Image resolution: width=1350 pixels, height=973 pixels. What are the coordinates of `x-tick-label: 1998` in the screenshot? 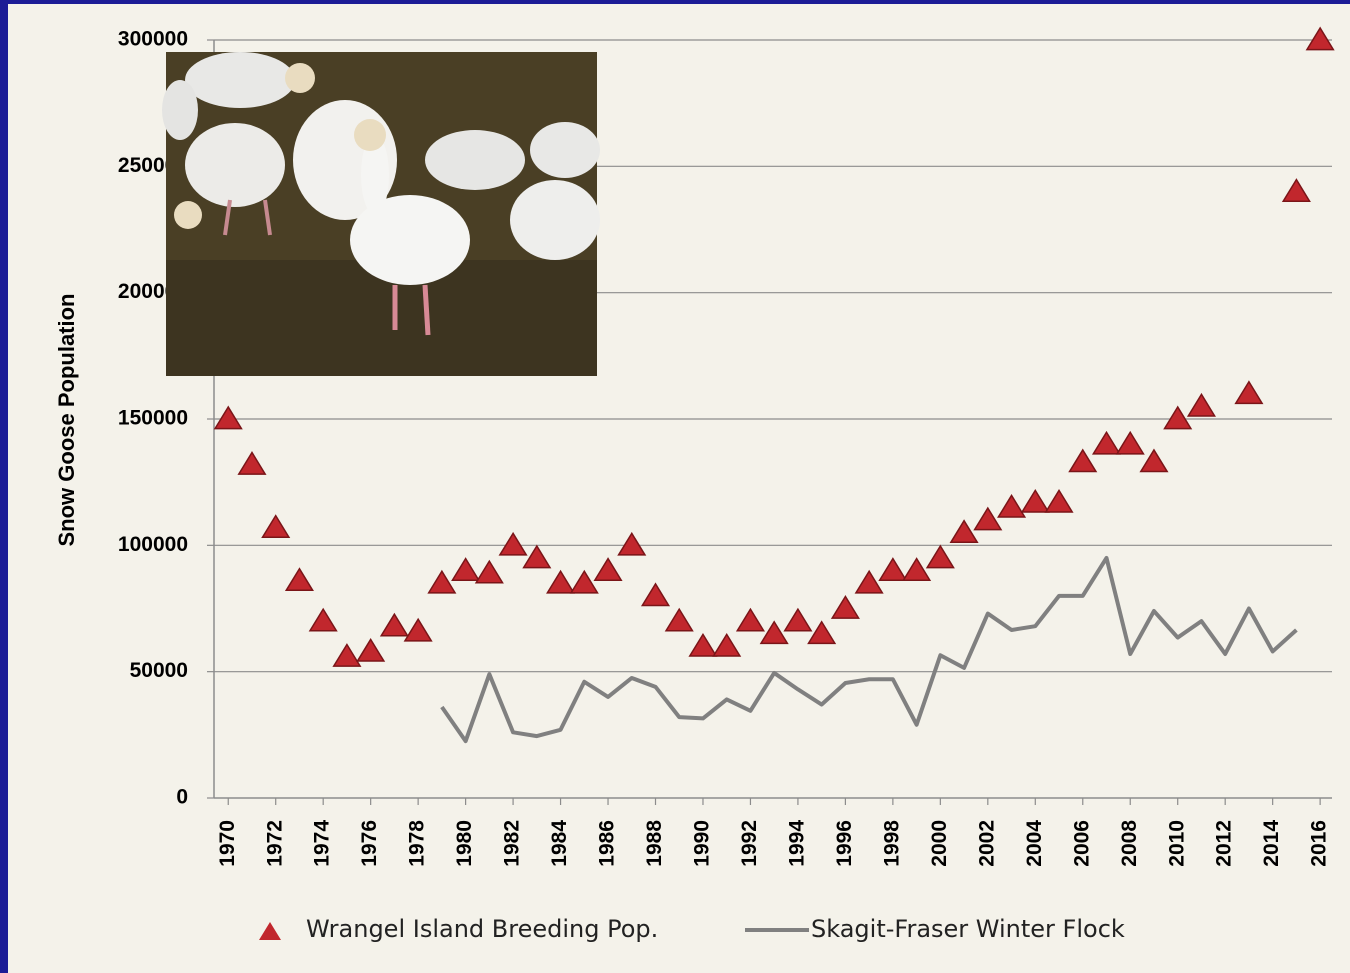 It's located at (891, 843).